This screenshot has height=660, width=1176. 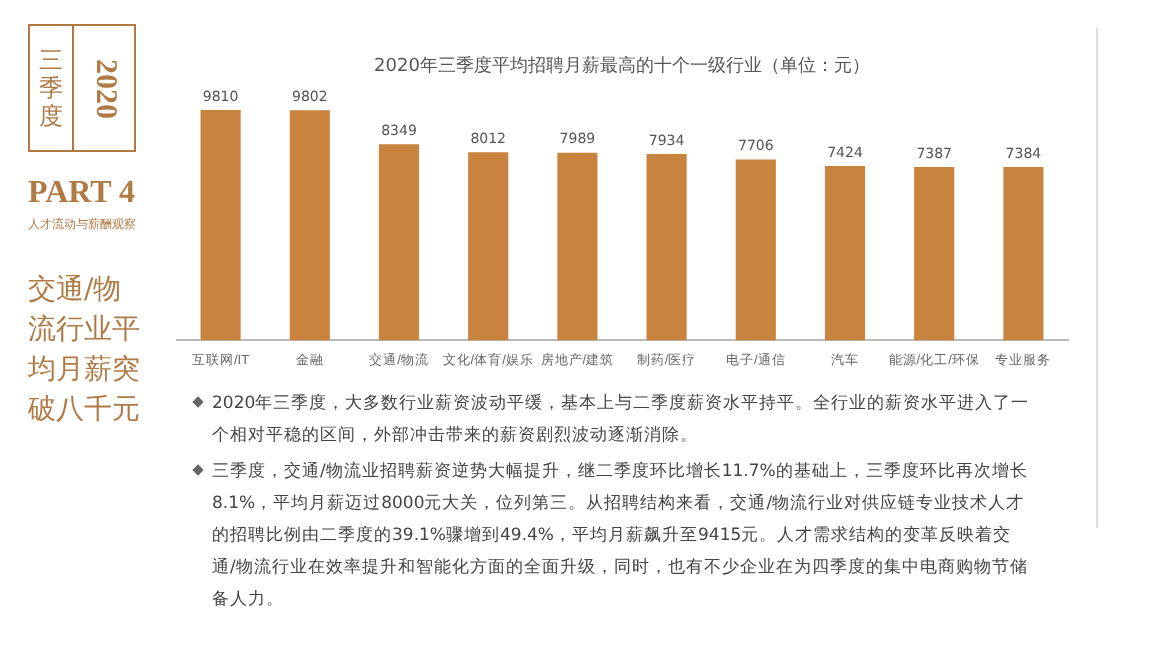 I want to click on text: 2020年三季度，大多数行业薪资波动平缓，基本上与二季度薪资水平持平。全行业的薪资水平进入了一个相对平稳的区间，外部冲击带来的薪资剧烈波动逐渐消除。, so click(x=621, y=420).